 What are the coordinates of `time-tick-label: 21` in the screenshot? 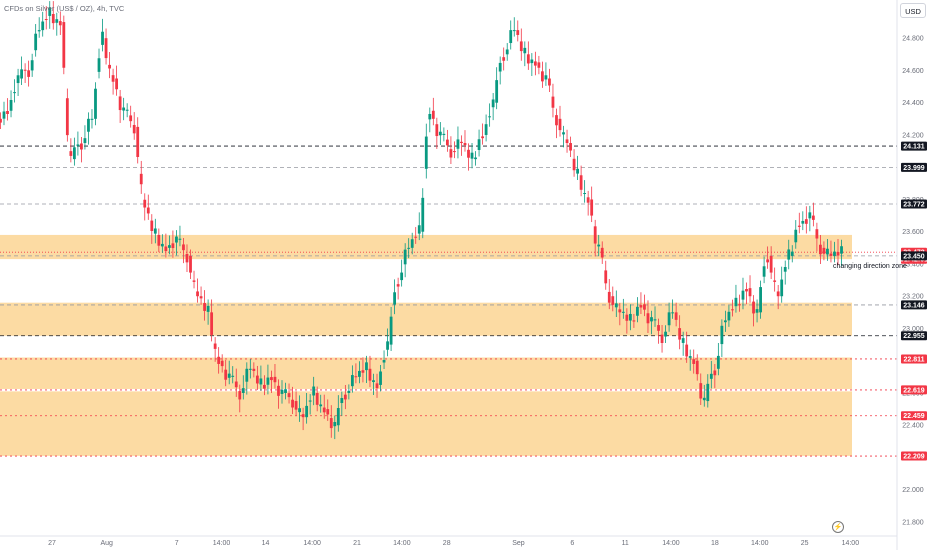 It's located at (357, 543).